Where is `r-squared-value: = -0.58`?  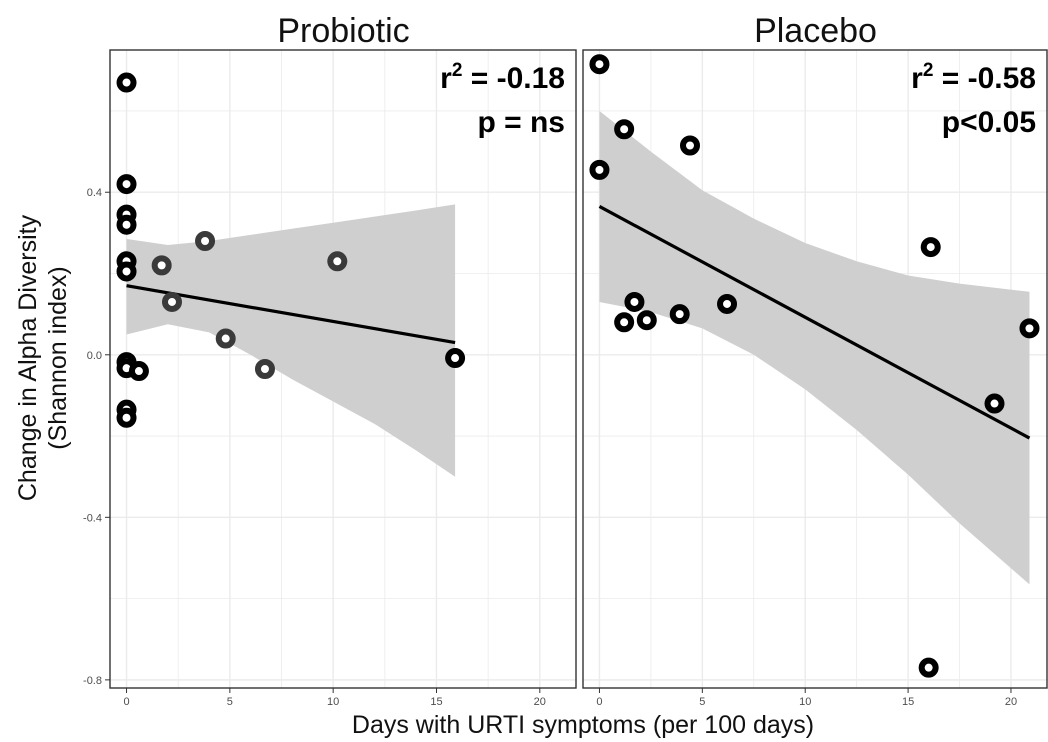 r-squared-value: = -0.58 is located at coordinates (984, 78).